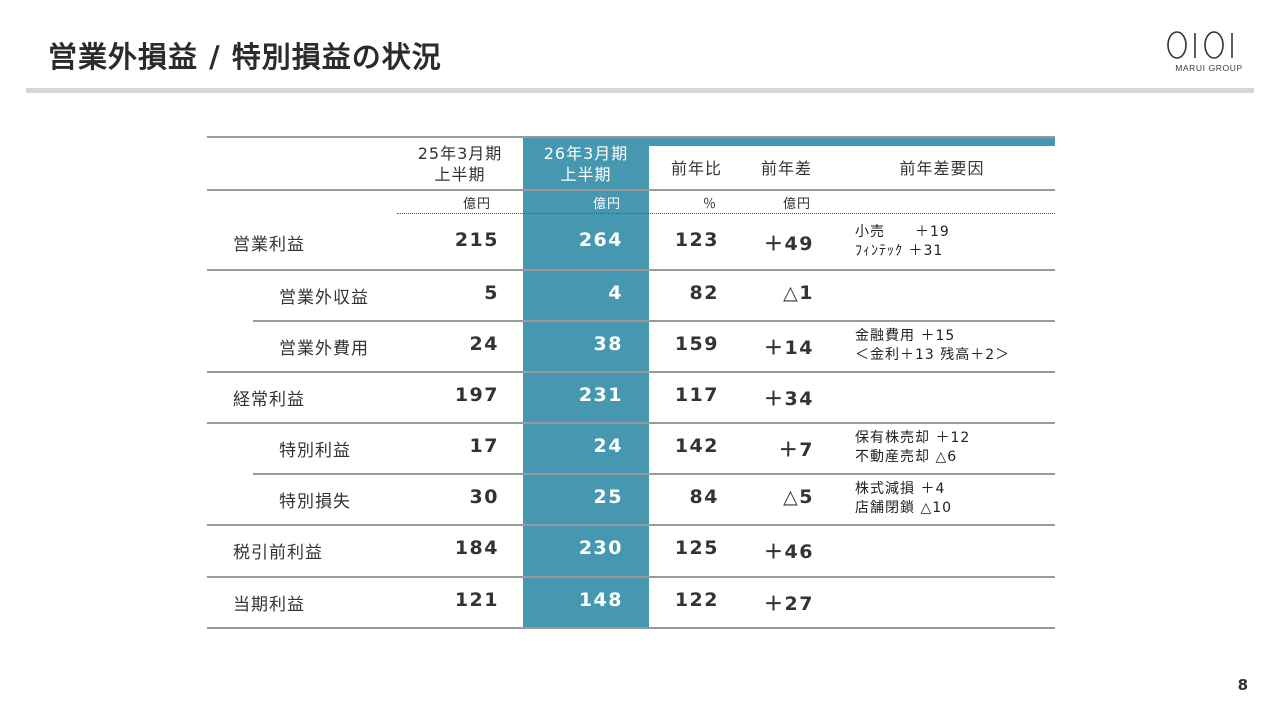 This screenshot has height=720, width=1280. Describe the element at coordinates (913, 438) in the screenshot. I see `factor-line1: 保有株売却 ＋12` at that location.